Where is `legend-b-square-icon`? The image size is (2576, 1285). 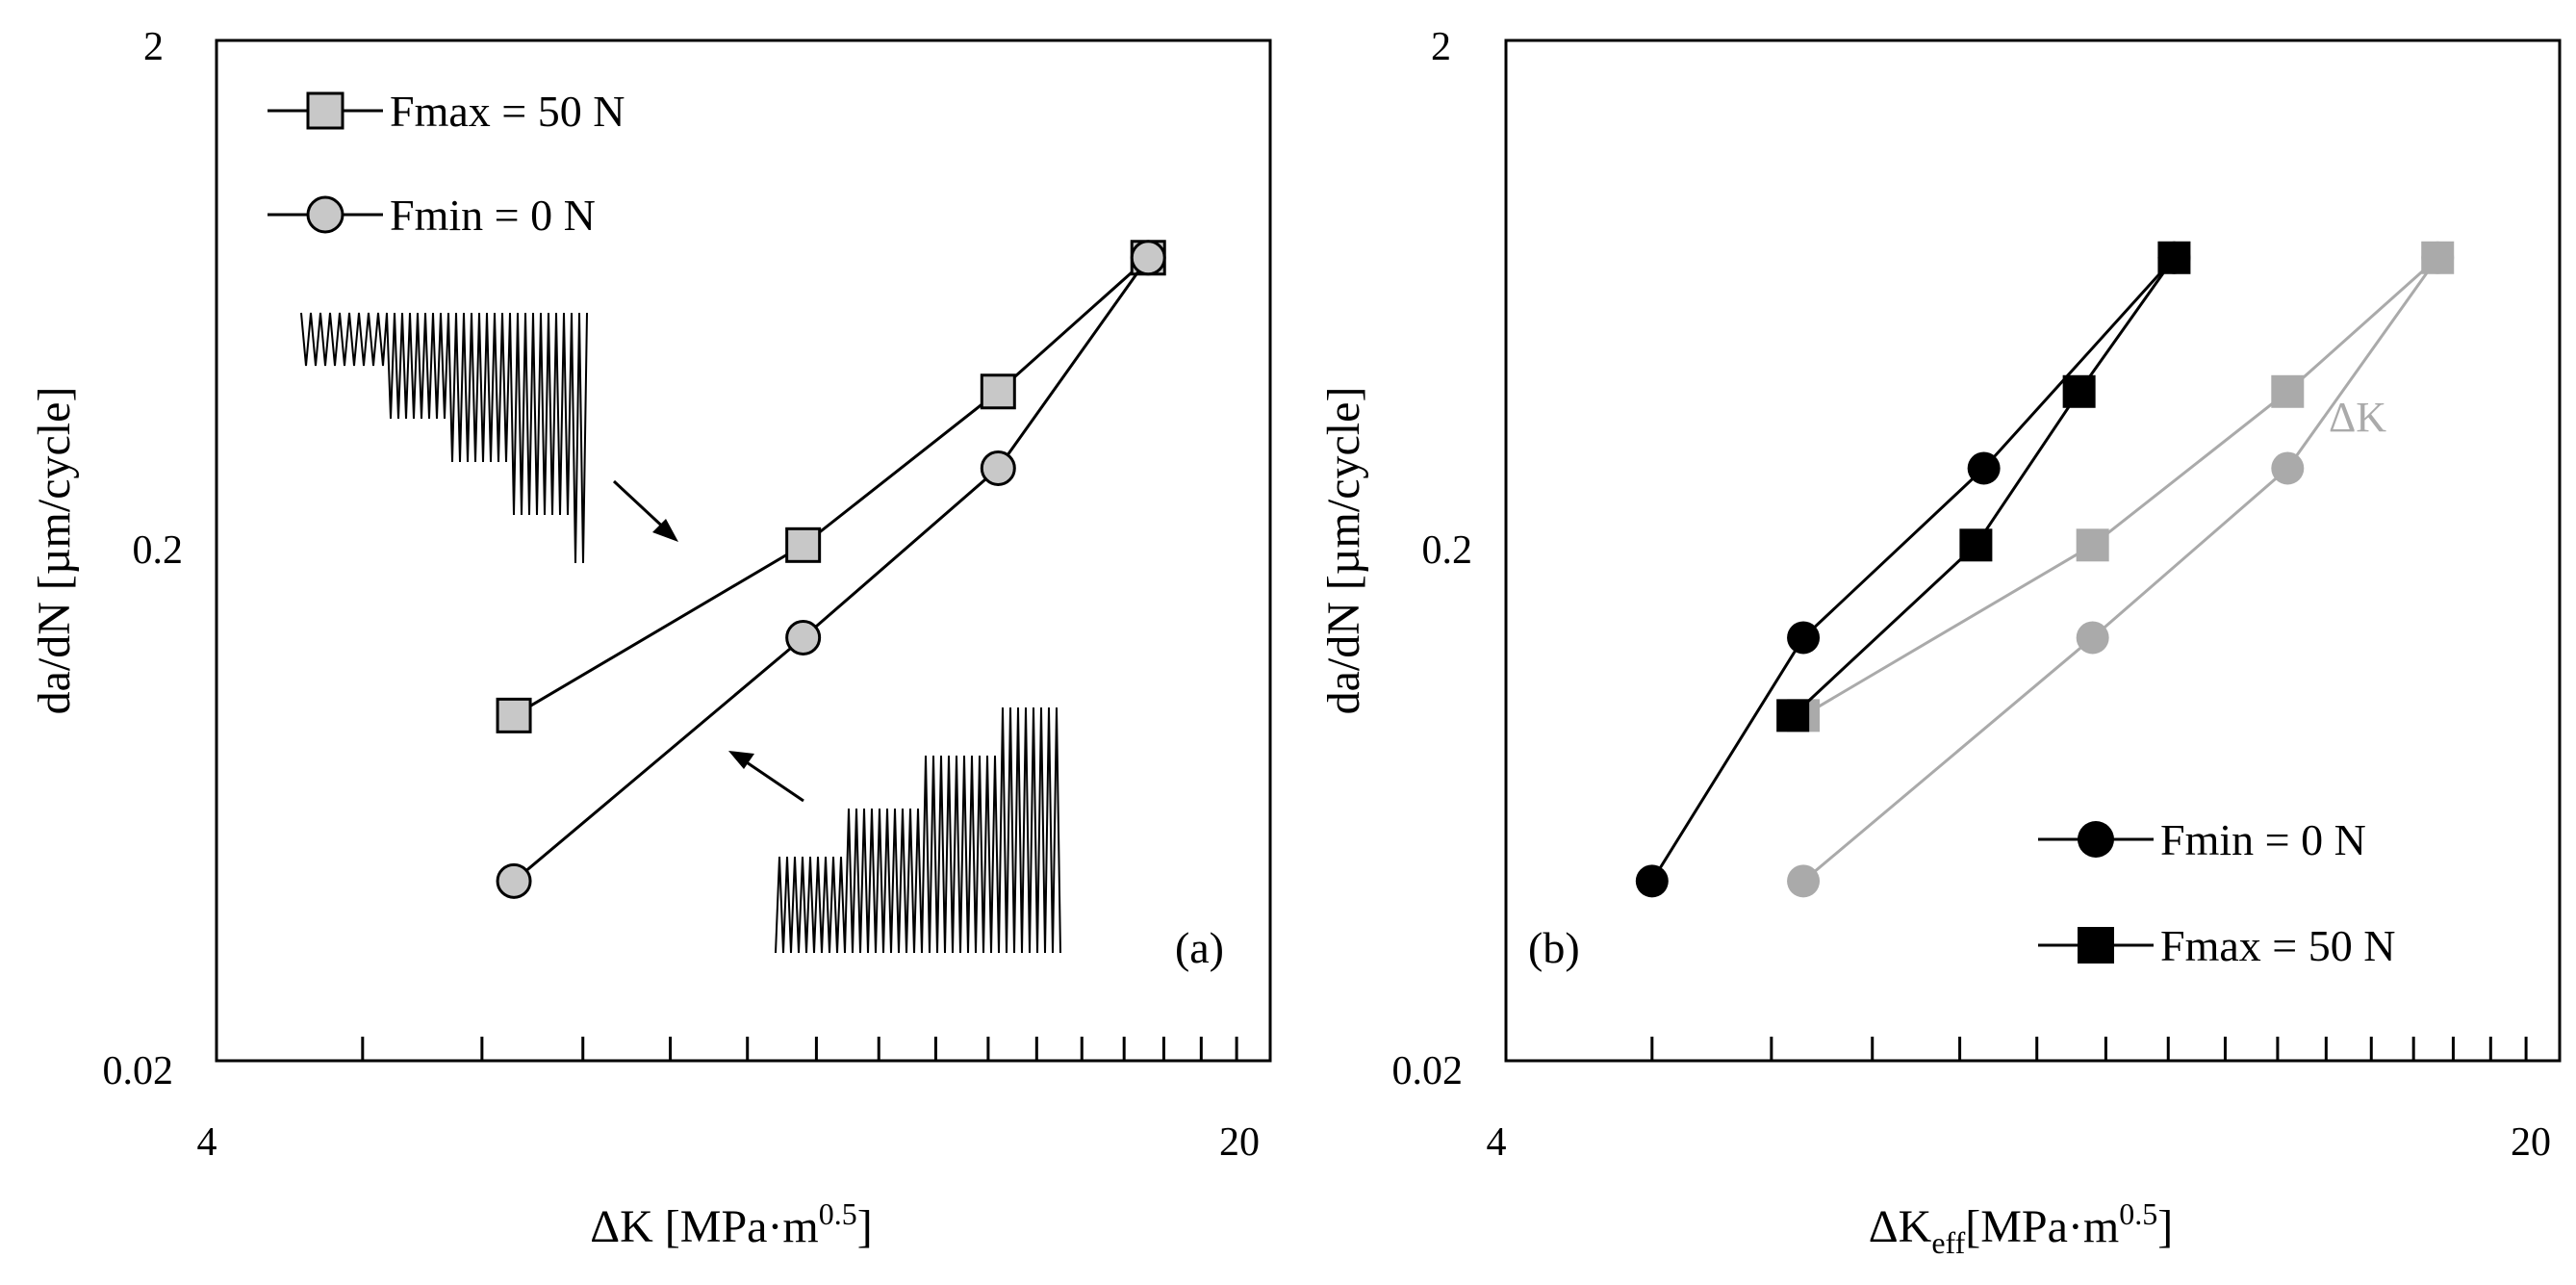 legend-b-square-icon is located at coordinates (2096, 945).